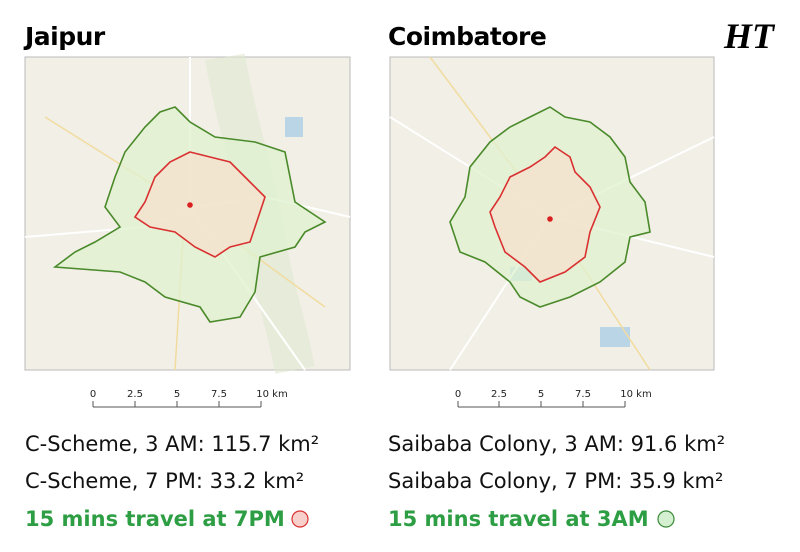  What do you see at coordinates (467, 36) in the screenshot?
I see `city-title: Coimbatore` at bounding box center [467, 36].